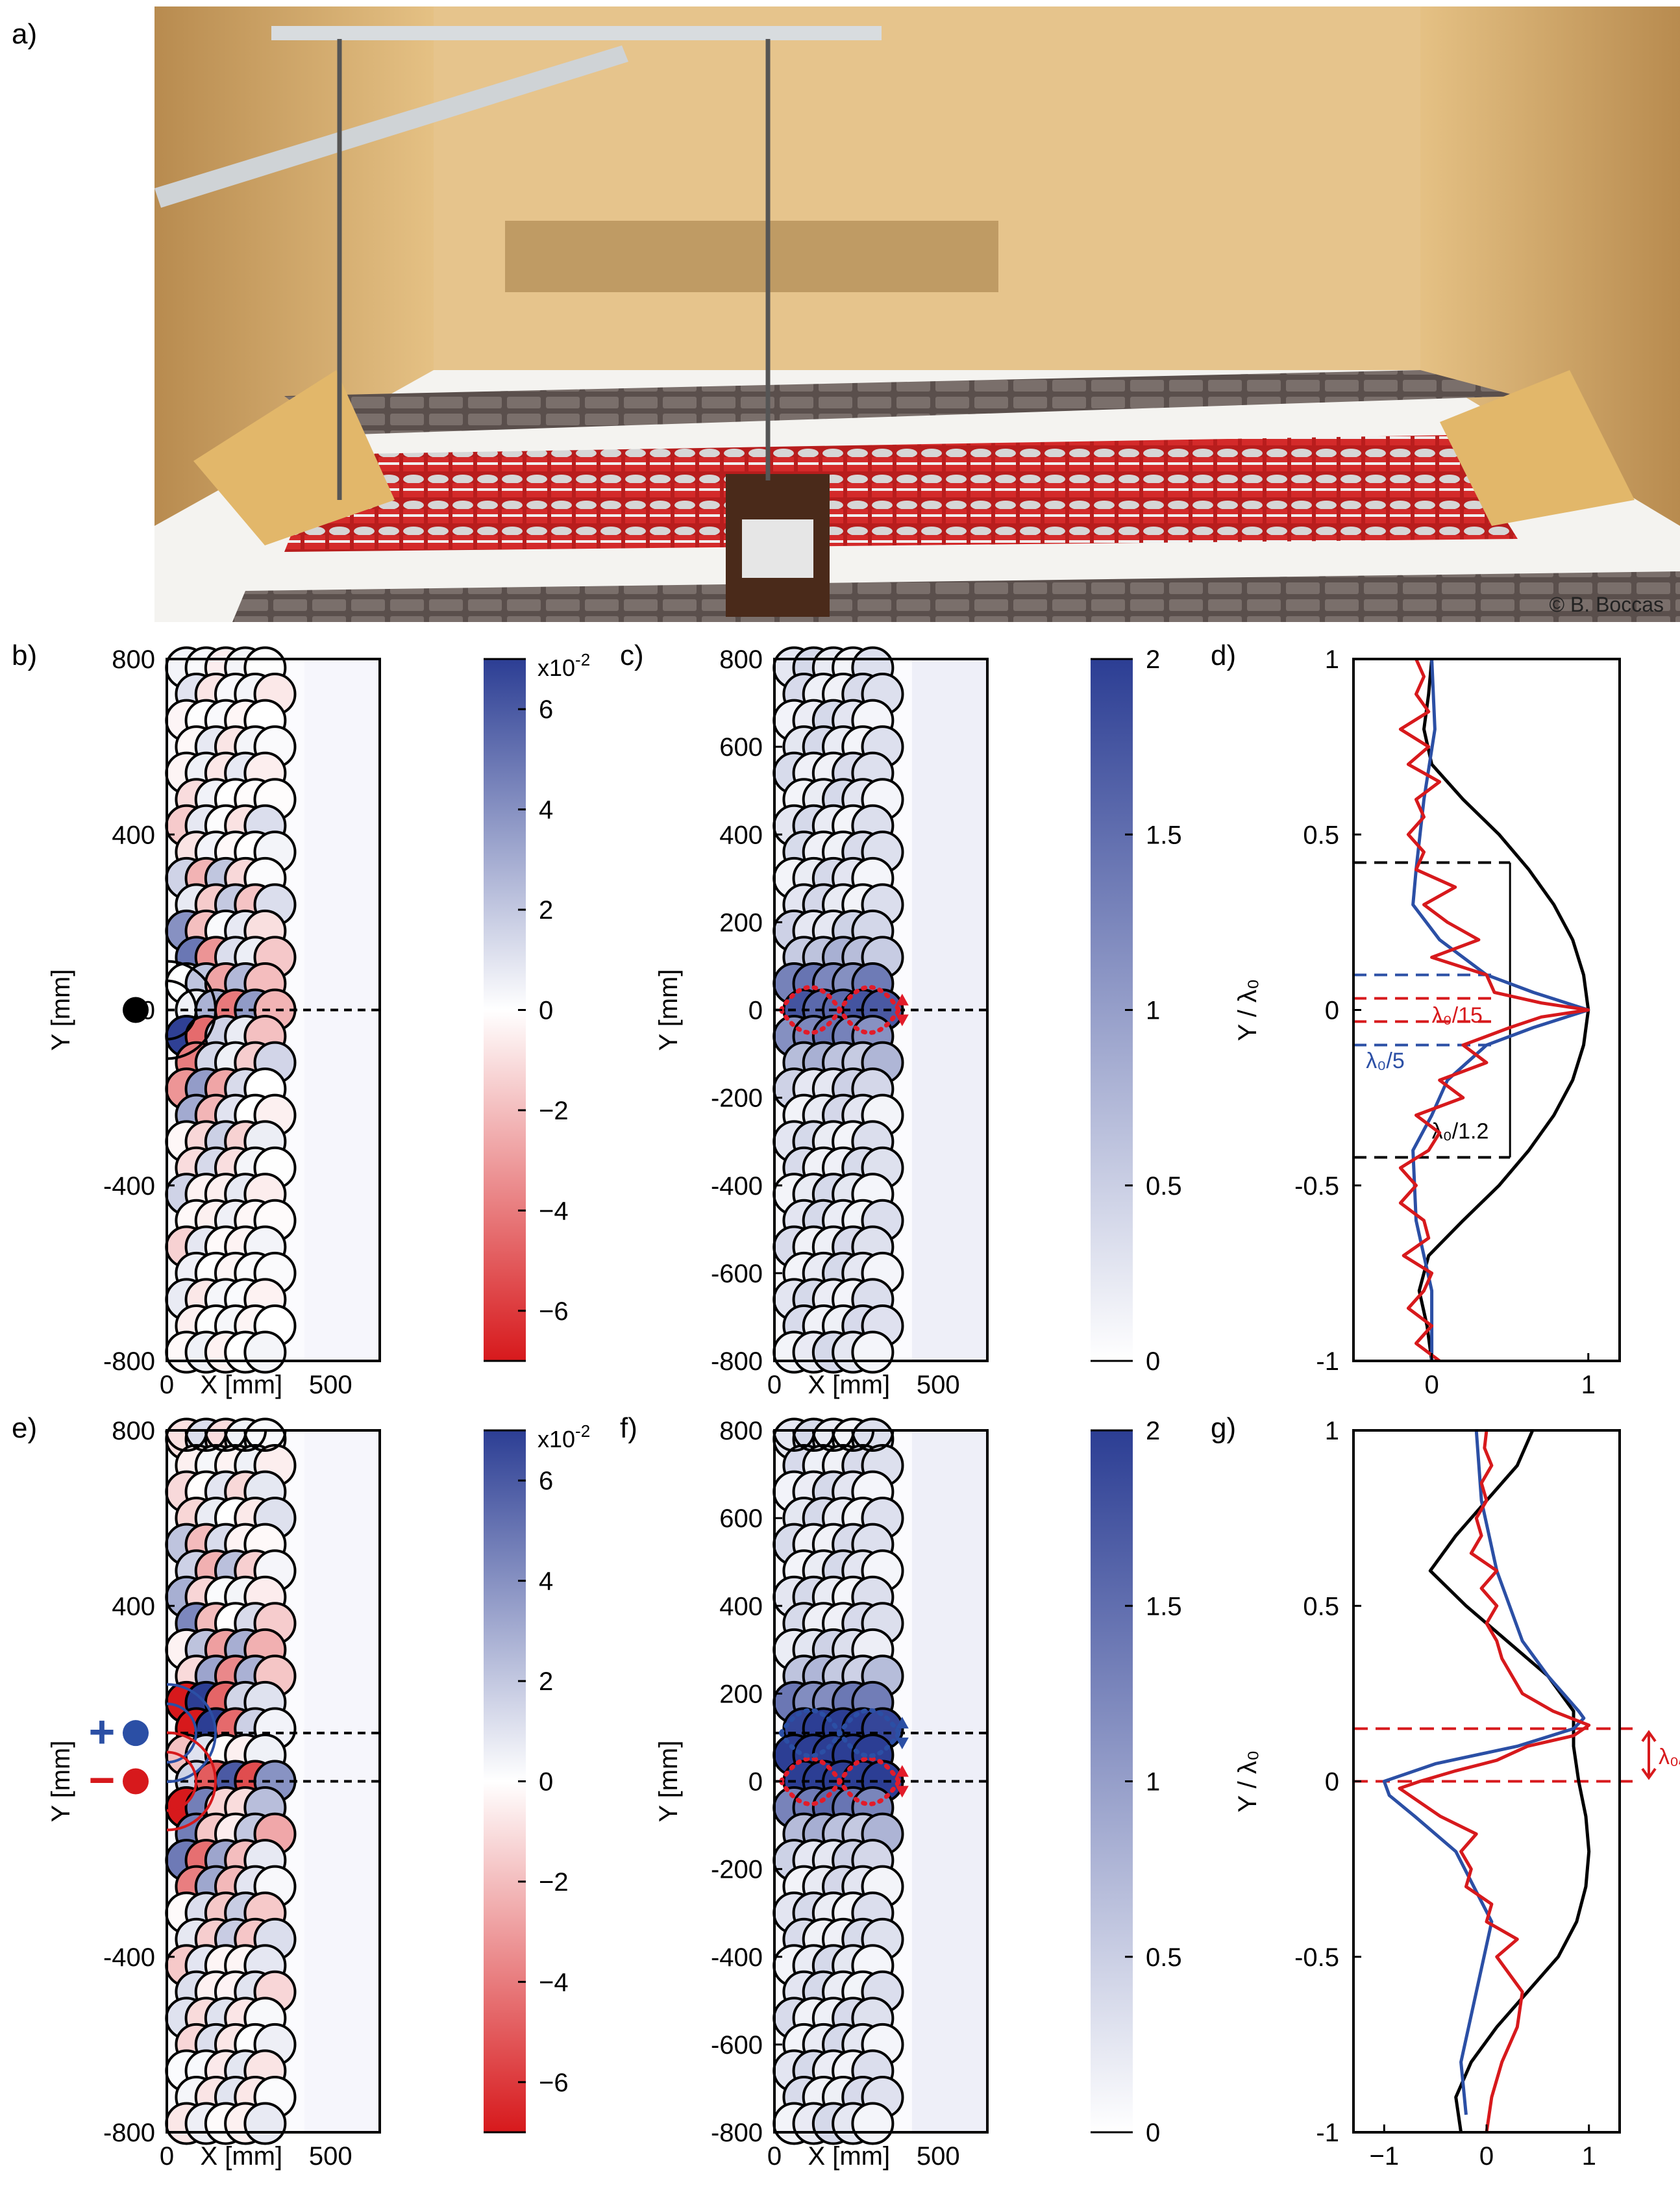  What do you see at coordinates (102, 1731) in the screenshot?
I see `source-sign: +` at bounding box center [102, 1731].